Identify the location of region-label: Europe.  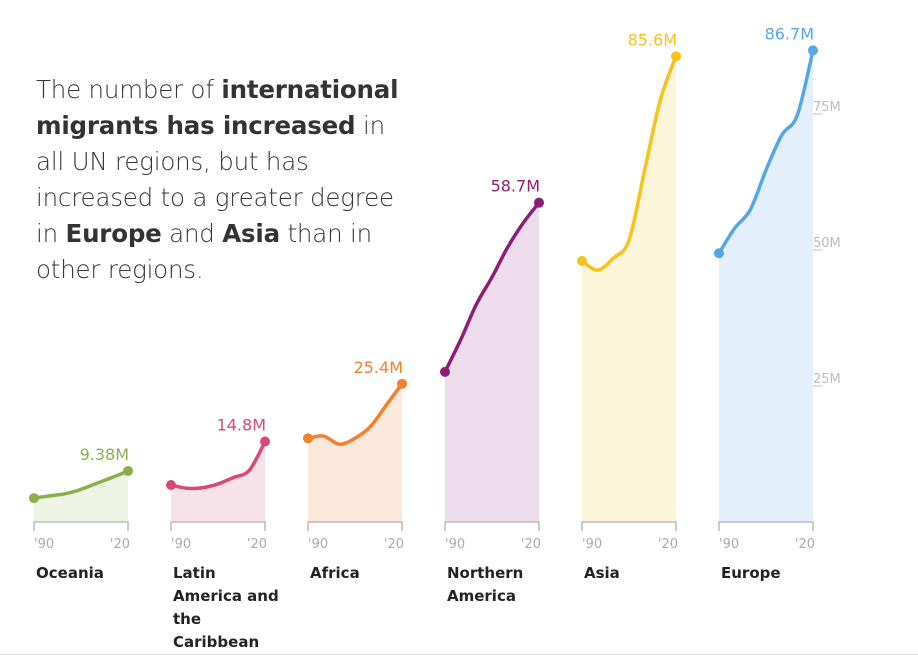
(751, 573).